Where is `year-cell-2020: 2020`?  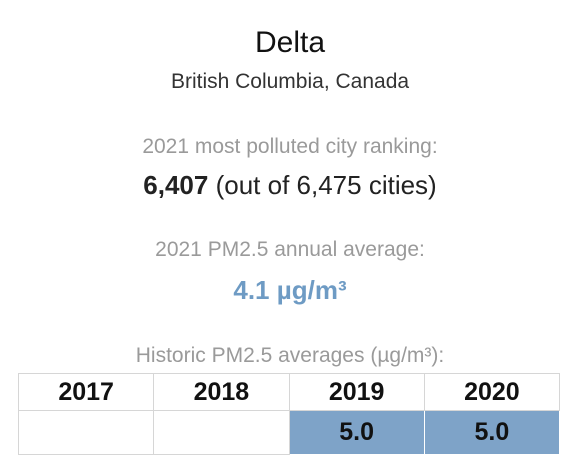 year-cell-2020: 2020 is located at coordinates (492, 392).